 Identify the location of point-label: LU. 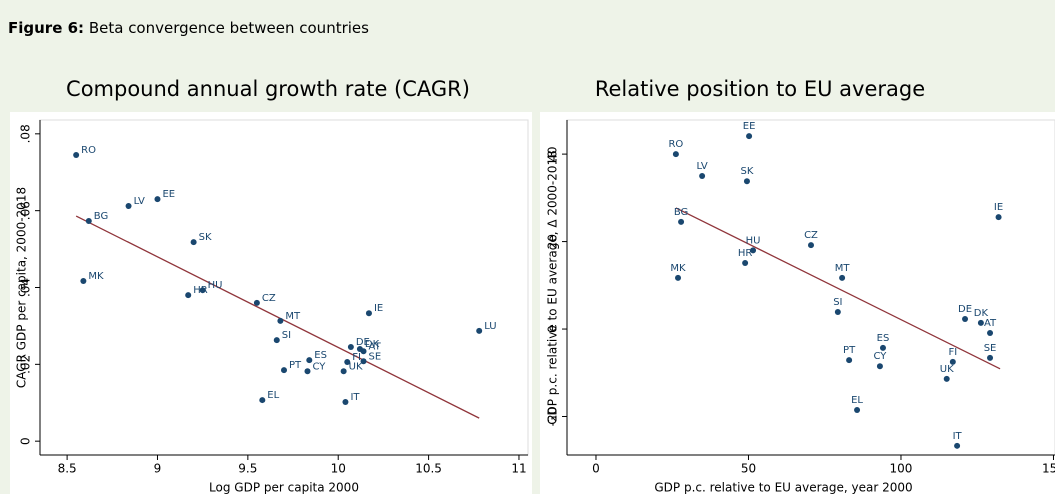
(490, 326).